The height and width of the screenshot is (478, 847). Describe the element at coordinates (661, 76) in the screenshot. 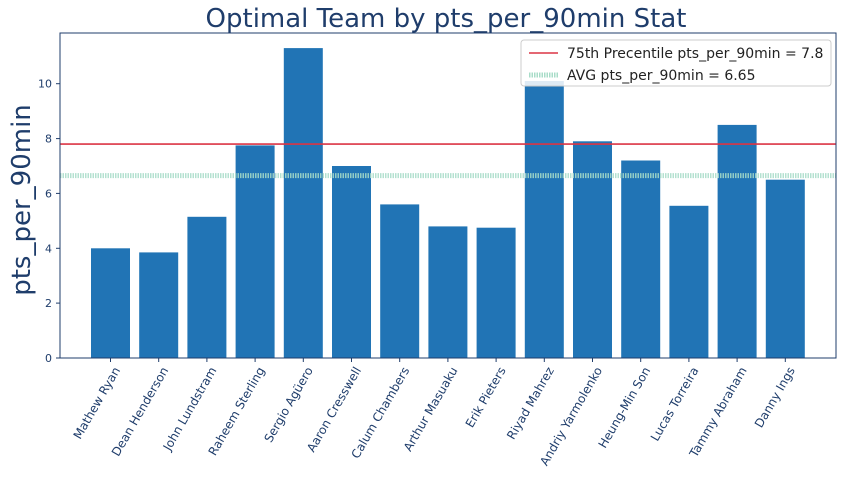

I see `legend-label-1: AVG pts_per_90min = 6.65` at that location.